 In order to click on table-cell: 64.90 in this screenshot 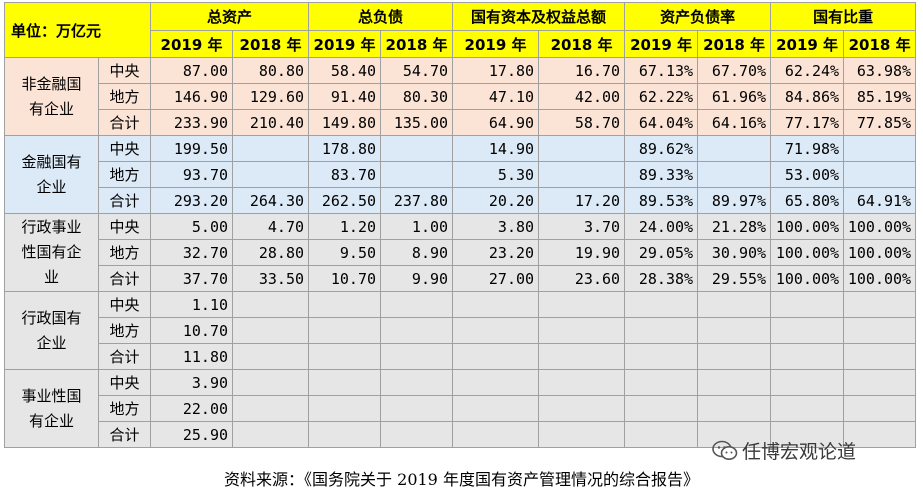, I will do `click(496, 122)`.